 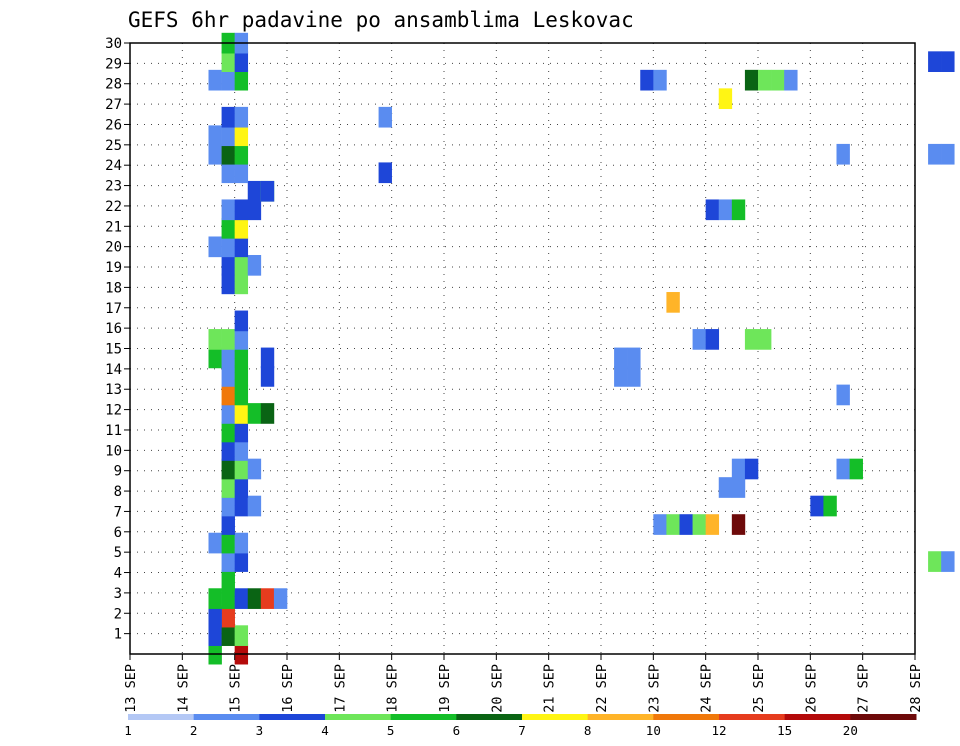 What do you see at coordinates (588, 730) in the screenshot?
I see `colorbar-label: 8` at bounding box center [588, 730].